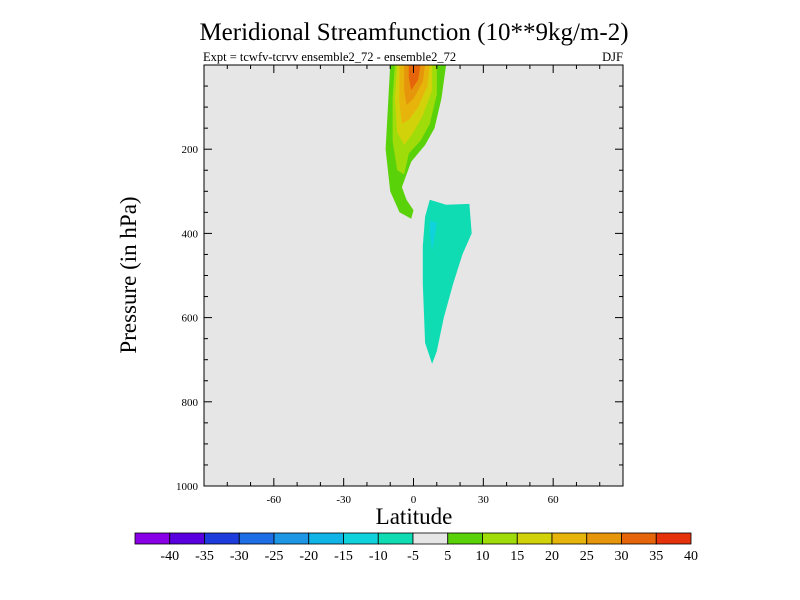 The image size is (800, 600). Describe the element at coordinates (552, 556) in the screenshot. I see `colorbar-label: 20` at that location.